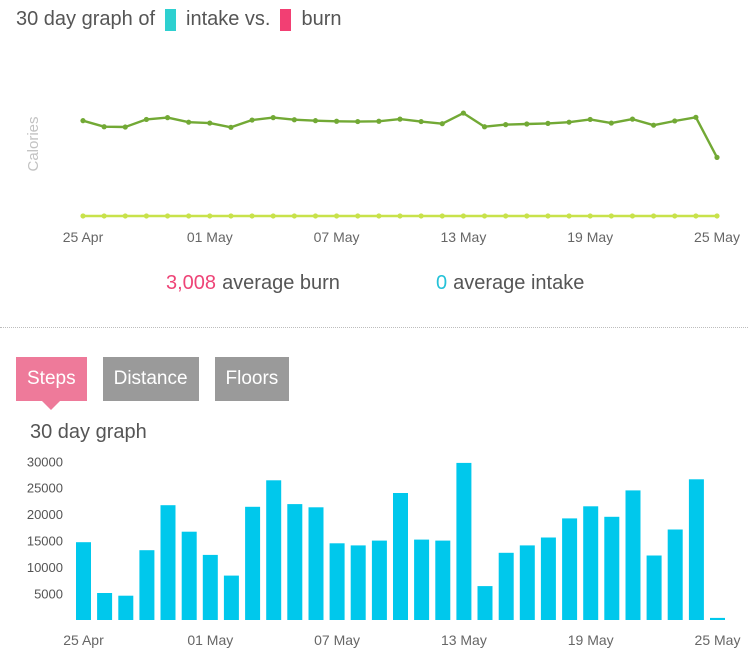 This screenshot has height=653, width=748. I want to click on y-tick-label: 15000, so click(45, 541).